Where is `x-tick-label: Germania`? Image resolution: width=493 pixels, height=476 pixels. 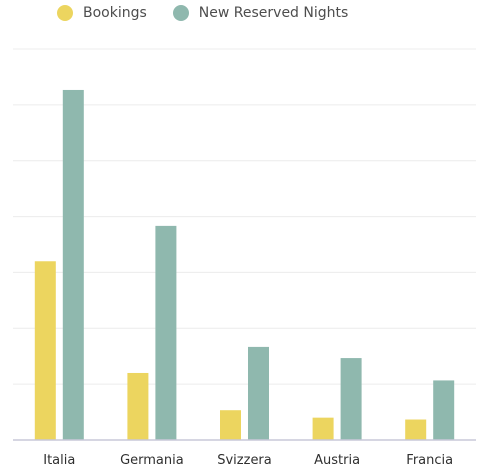
x-tick-label: Germania is located at coordinates (152, 460).